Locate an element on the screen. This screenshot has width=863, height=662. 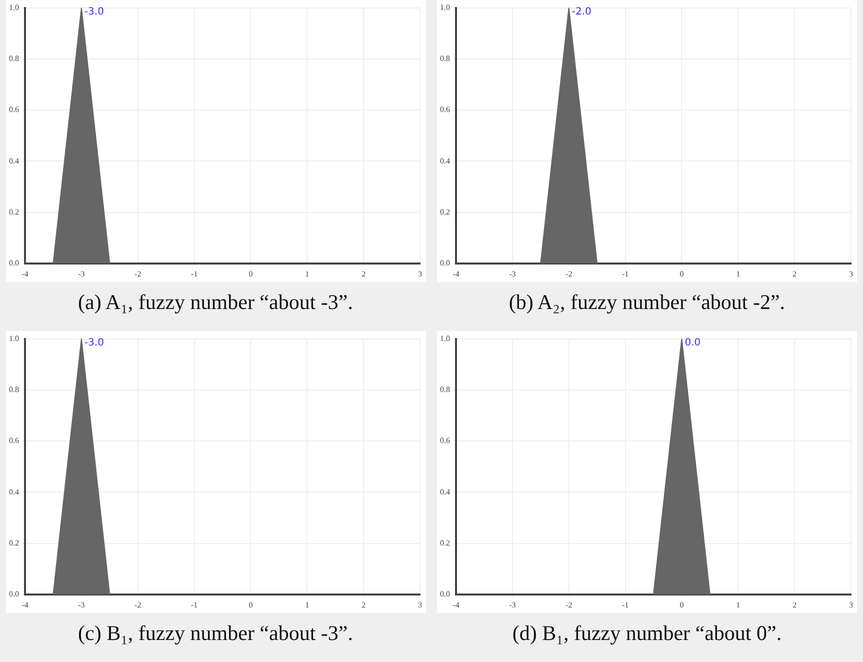
text: (a) A₁, fuzzy number “about -3”. is located at coordinates (215, 302).